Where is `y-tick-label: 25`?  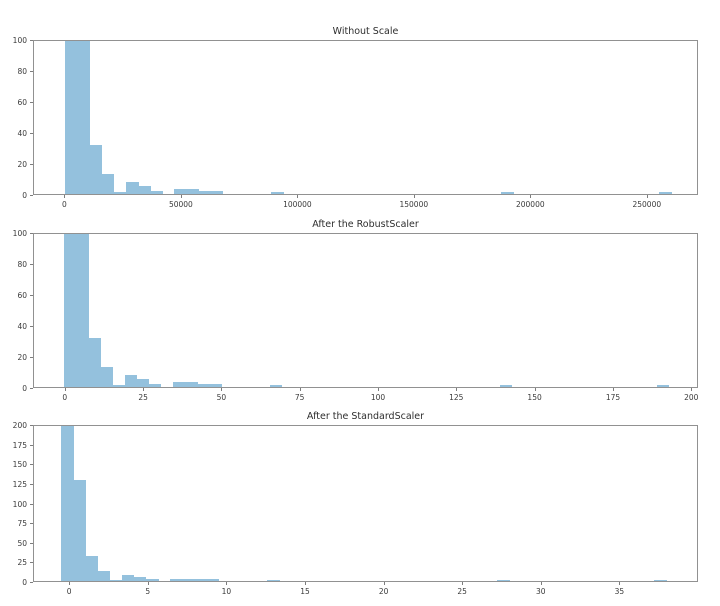
y-tick-label: 25 is located at coordinates (22, 563).